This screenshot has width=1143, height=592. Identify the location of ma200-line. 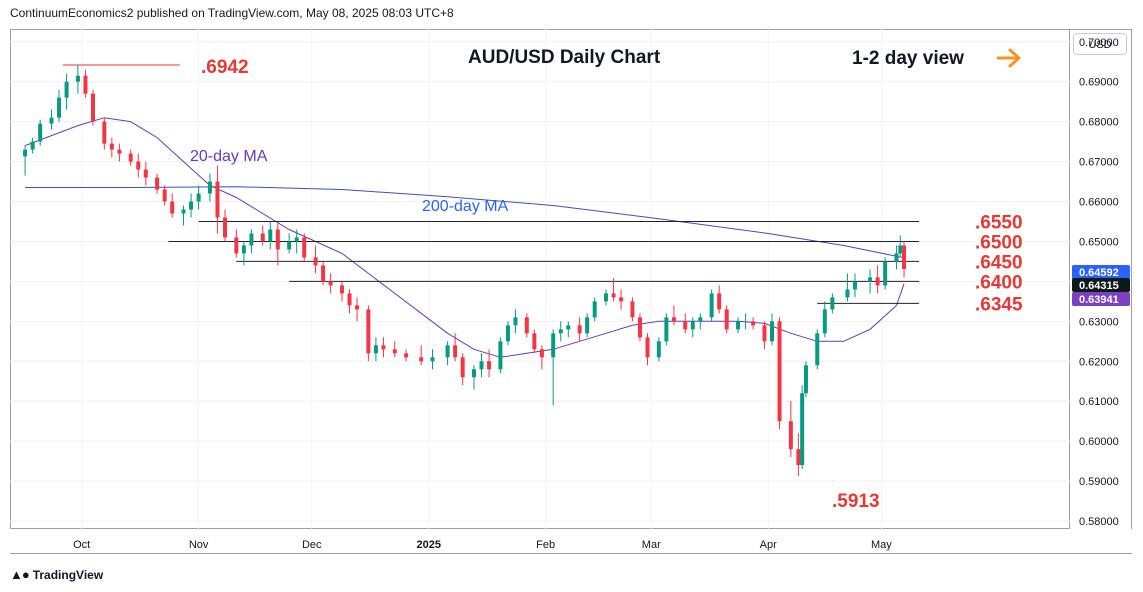
(465, 222).